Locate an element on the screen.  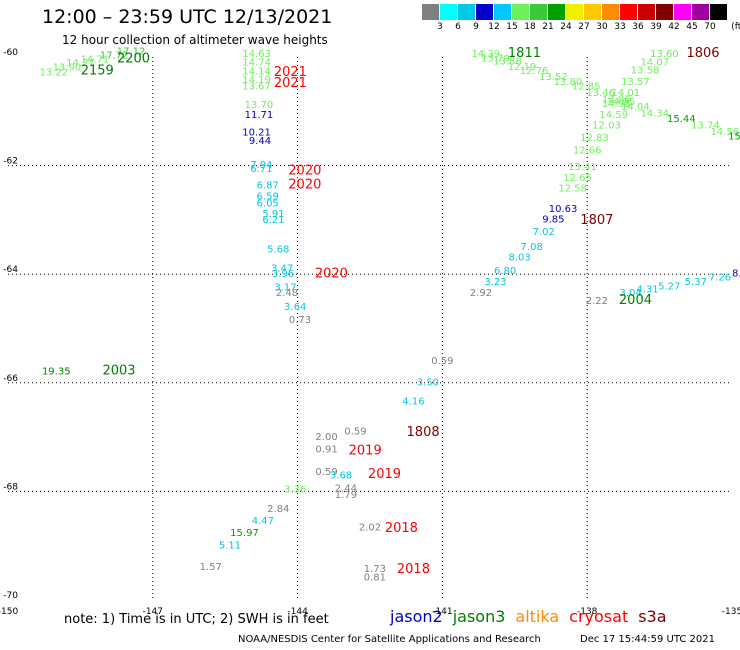
scale-unit: (ft) is located at coordinates (735, 27).